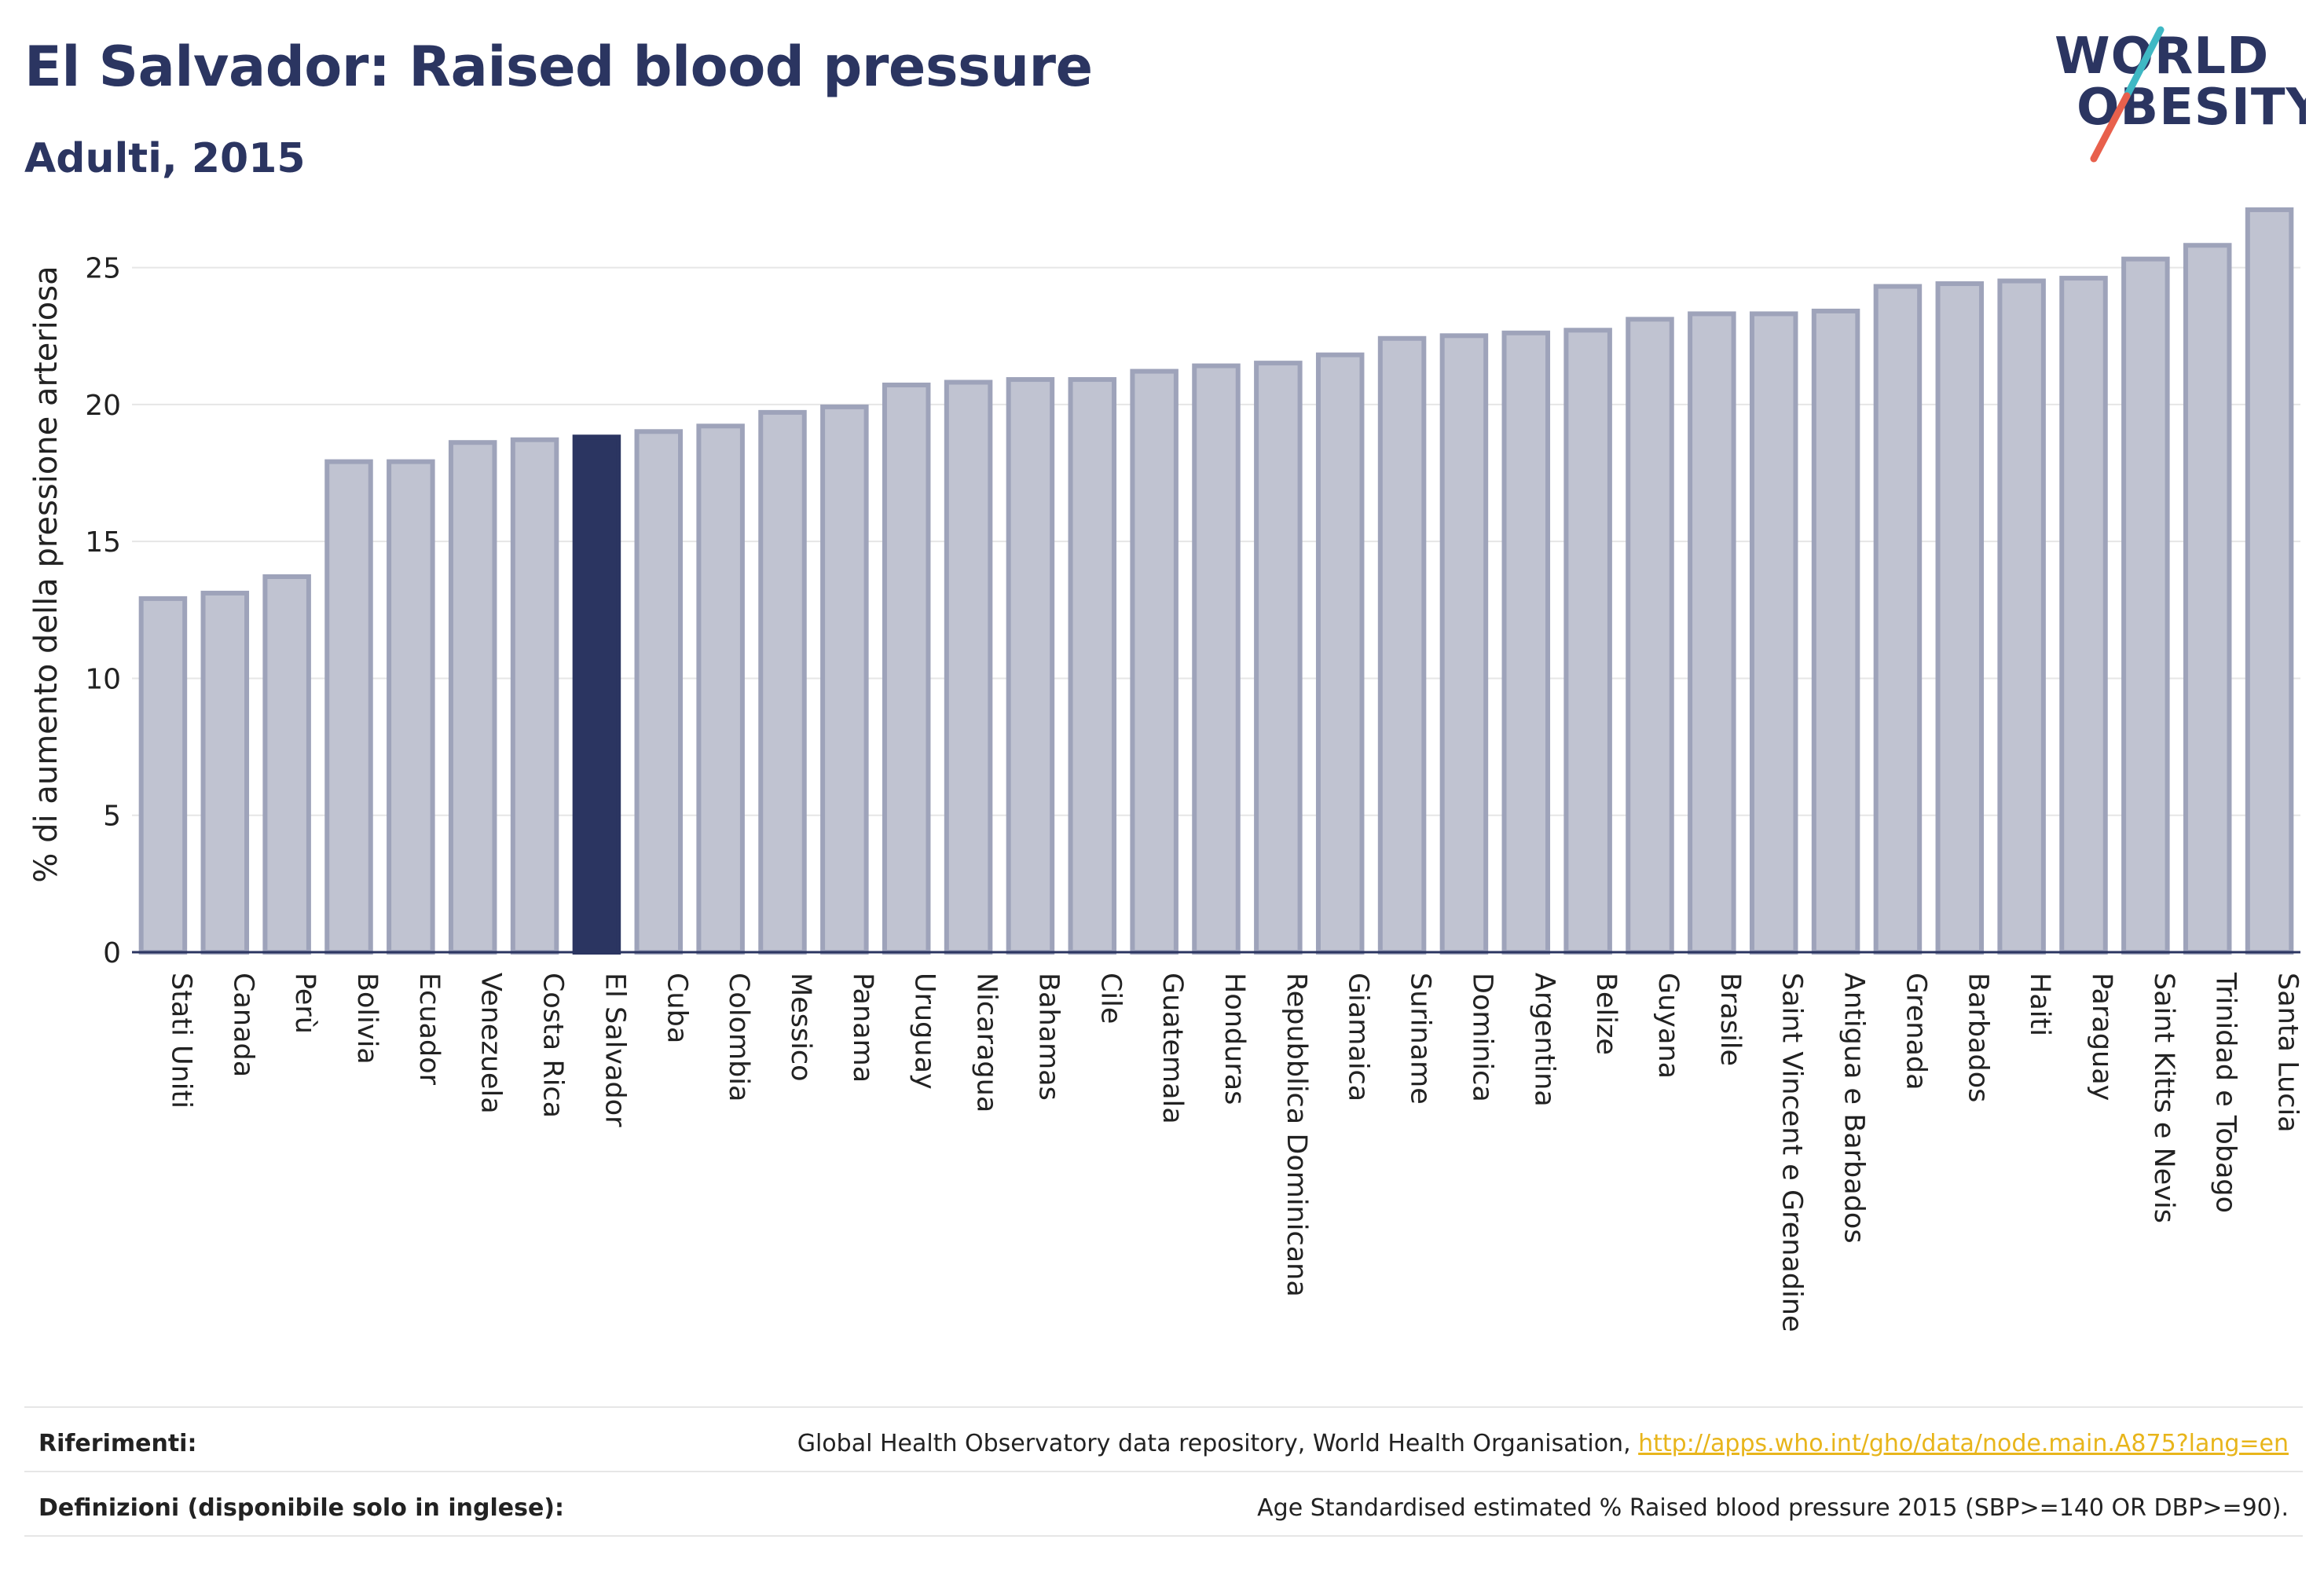 The height and width of the screenshot is (1576, 2324). What do you see at coordinates (1048, 1037) in the screenshot?
I see `x-tick-label: Bahamas` at bounding box center [1048, 1037].